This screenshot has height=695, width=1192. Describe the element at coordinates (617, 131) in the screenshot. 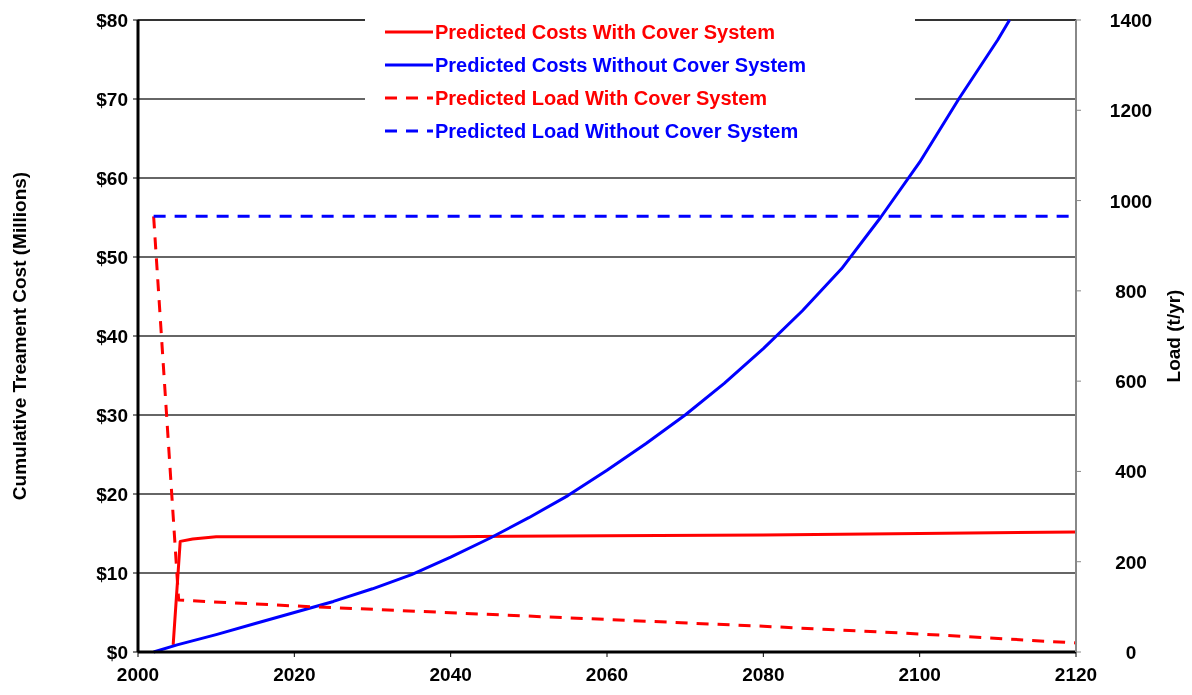

I see `legend-label: Predicted Load Without Cover System` at that location.